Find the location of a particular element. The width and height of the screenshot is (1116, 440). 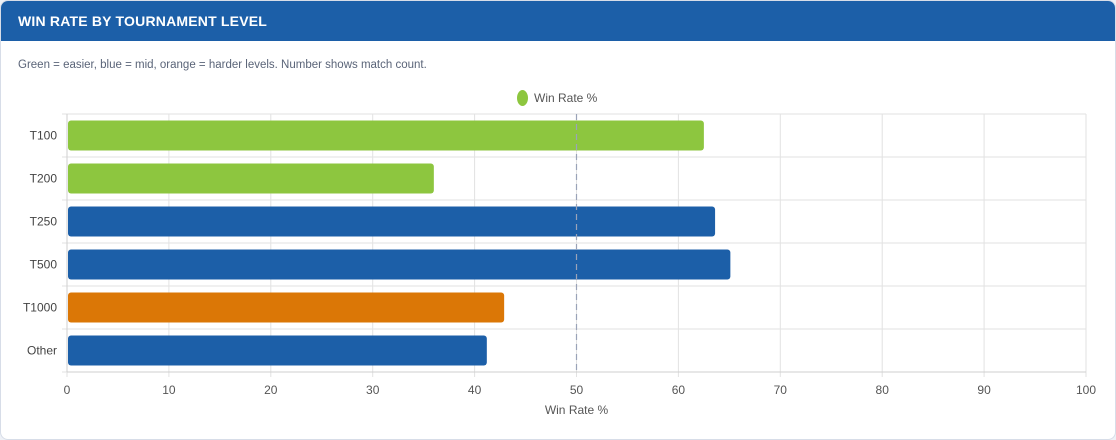

x-tick-label: 90 is located at coordinates (984, 390).